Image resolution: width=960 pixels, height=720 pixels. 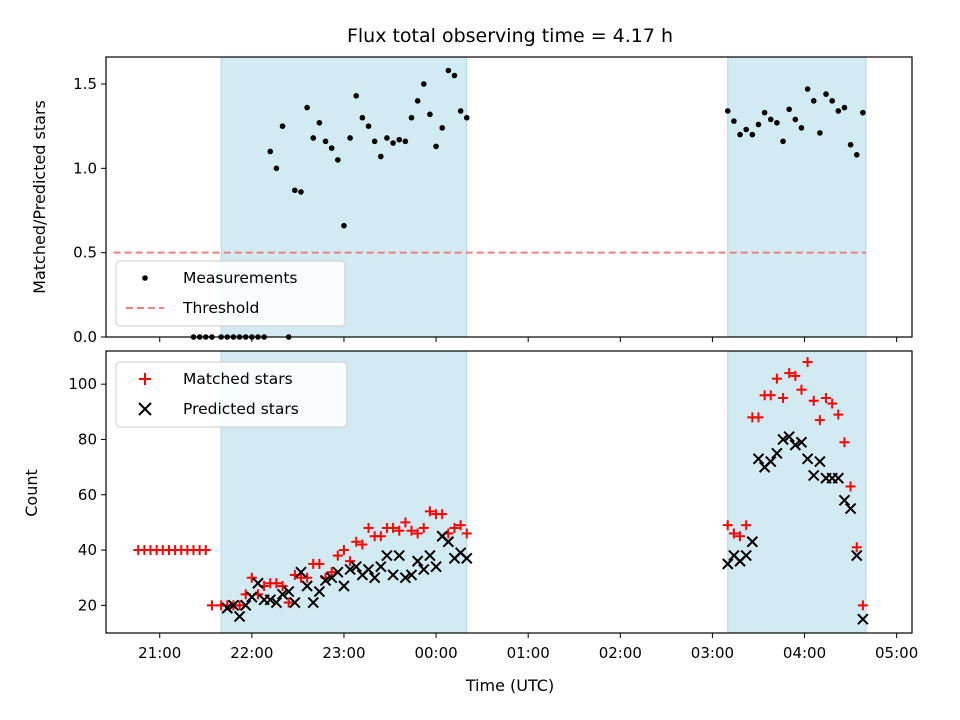 I want to click on observing-window, so click(x=797, y=197).